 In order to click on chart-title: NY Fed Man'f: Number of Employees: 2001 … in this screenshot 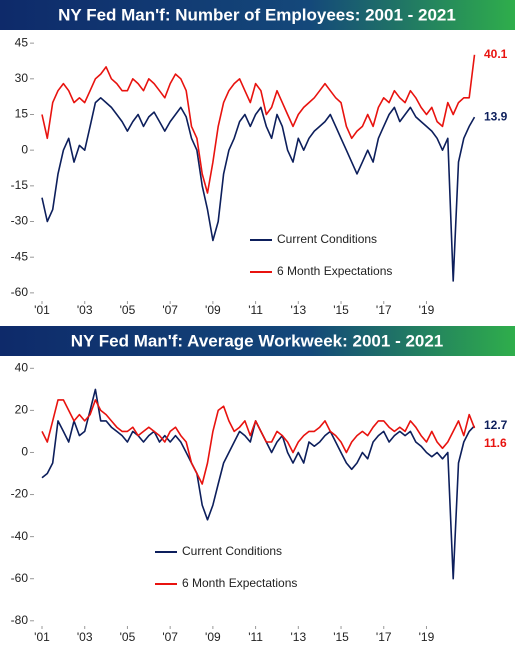, I will do `click(257, 14)`.